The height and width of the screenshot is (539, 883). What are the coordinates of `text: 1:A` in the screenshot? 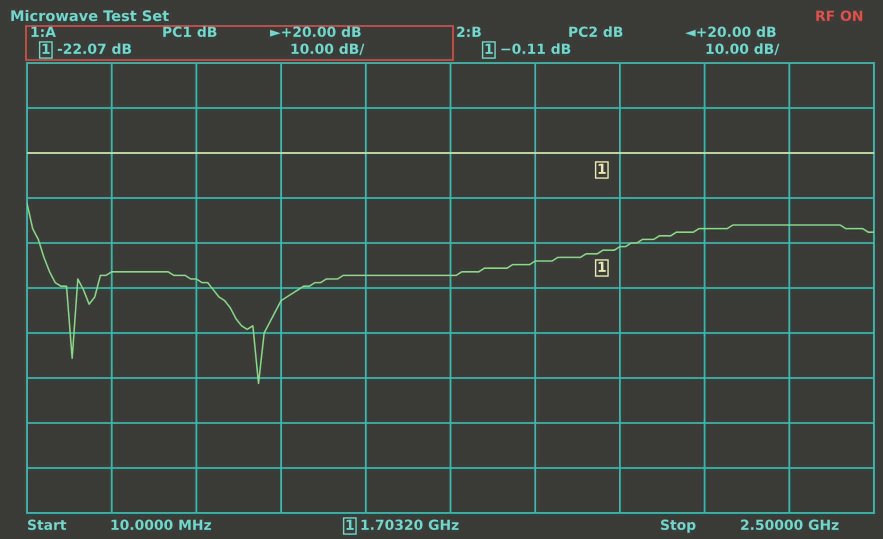 It's located at (44, 31).